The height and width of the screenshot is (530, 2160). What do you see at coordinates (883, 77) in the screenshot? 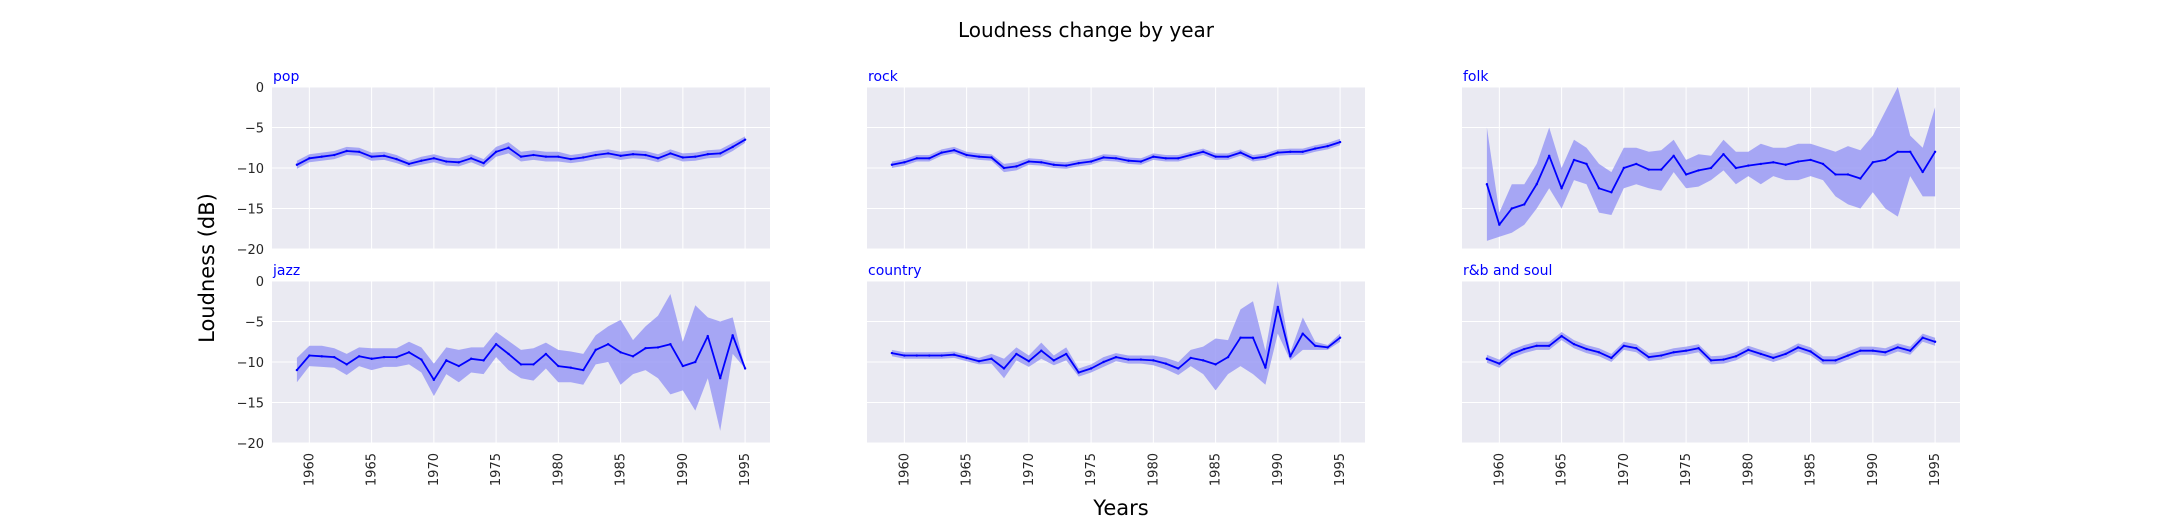
I see `subplot-title: rock` at bounding box center [883, 77].